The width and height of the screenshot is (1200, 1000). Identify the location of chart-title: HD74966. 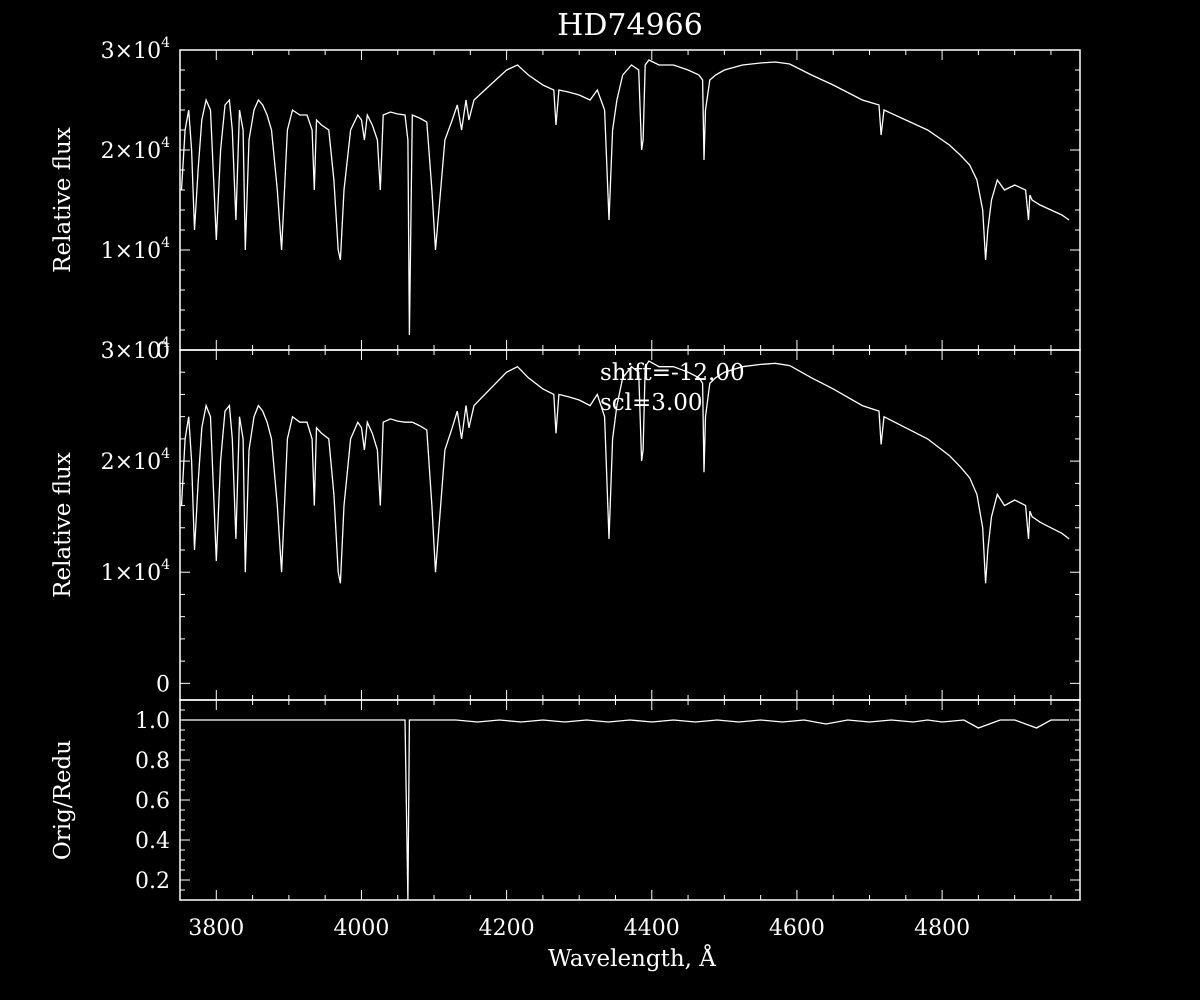
(630, 25).